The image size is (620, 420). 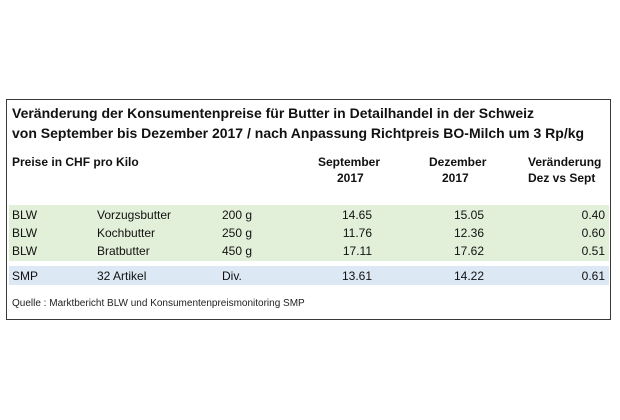 I want to click on column-header-september-line1: September, so click(x=349, y=162).